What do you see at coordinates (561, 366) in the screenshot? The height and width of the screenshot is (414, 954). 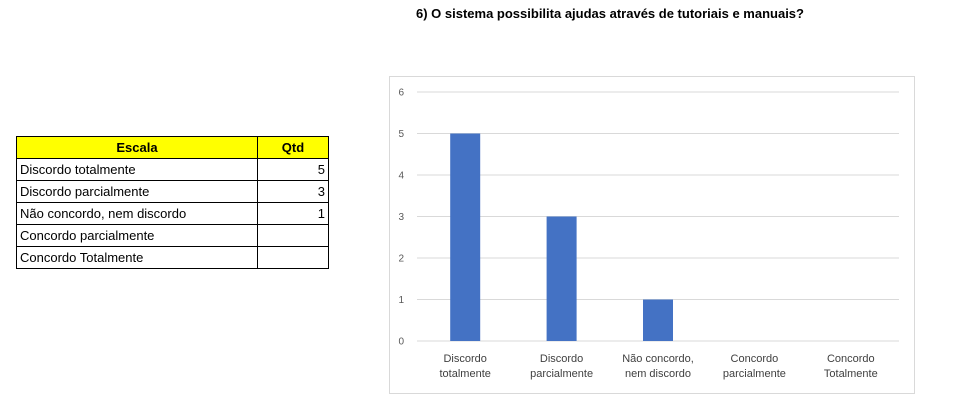 I see `x-tick-label: Discordo parcialmente` at bounding box center [561, 366].